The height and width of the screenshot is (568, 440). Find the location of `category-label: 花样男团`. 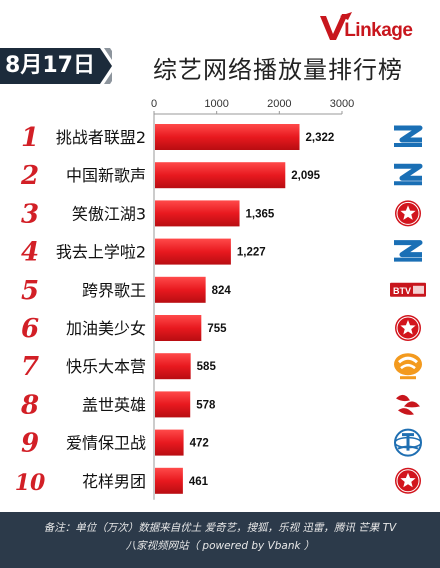

category-label: 花样男团 is located at coordinates (114, 481).